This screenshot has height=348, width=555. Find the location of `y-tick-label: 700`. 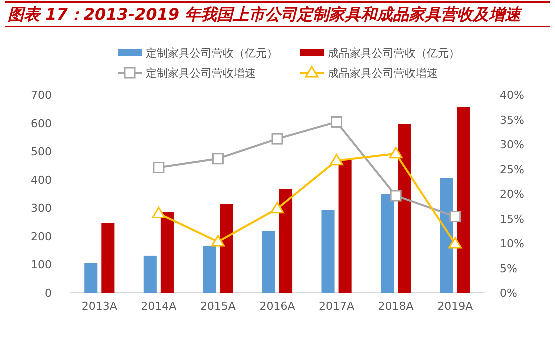

y-tick-label: 700 is located at coordinates (41, 95).